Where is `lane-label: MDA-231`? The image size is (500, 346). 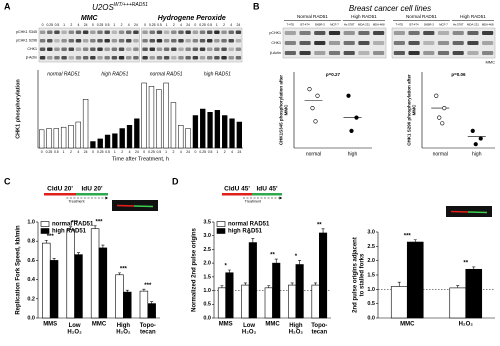
lane-label: MDA-231 is located at coordinates (473, 25).